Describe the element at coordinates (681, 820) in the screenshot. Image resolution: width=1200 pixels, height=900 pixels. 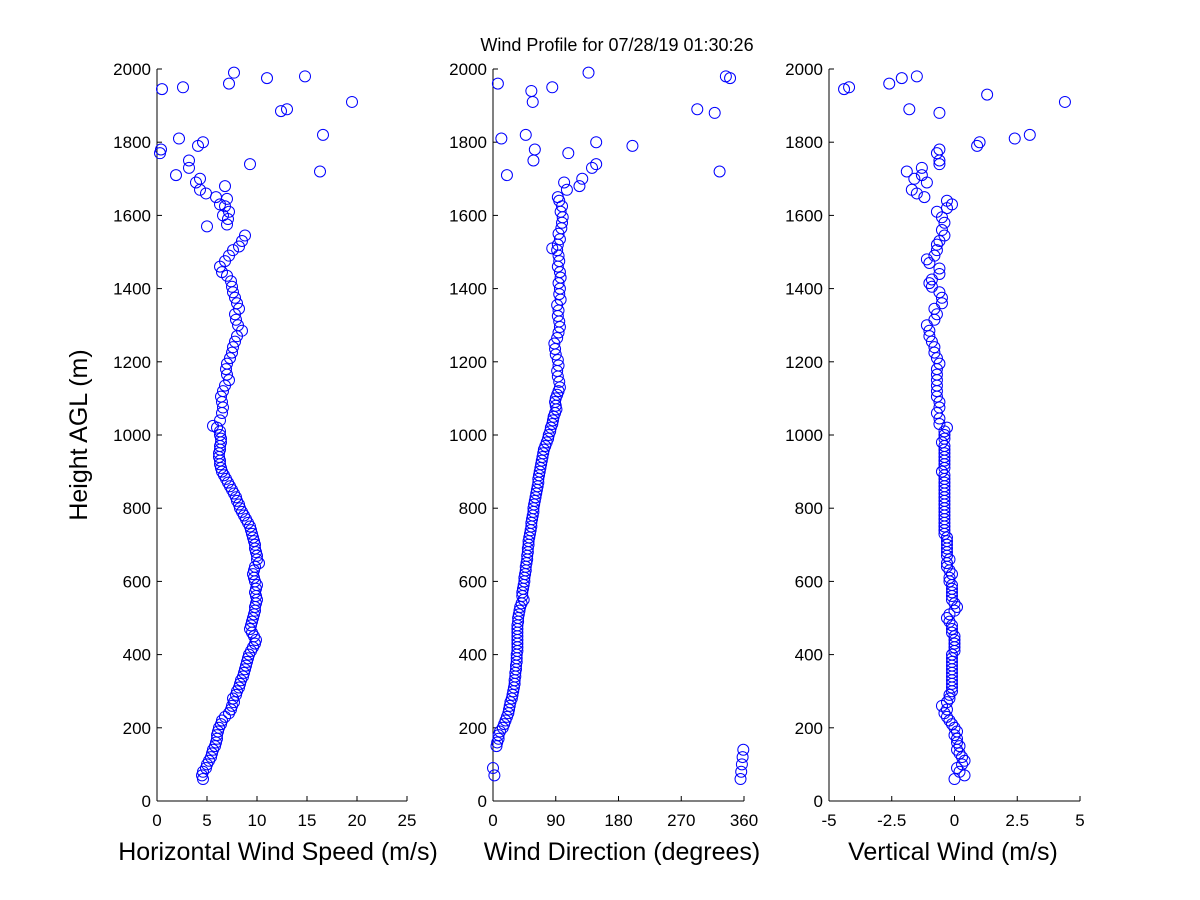
I see `x-tick-label: 270` at that location.